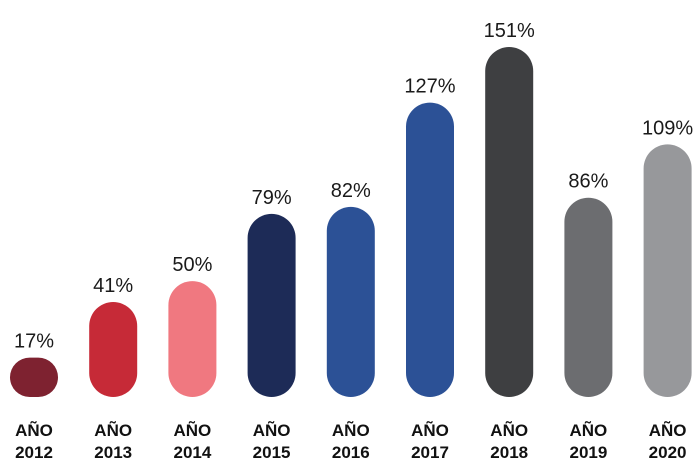 This screenshot has width=699, height=462. What do you see at coordinates (272, 452) in the screenshot?
I see `category-label-year-2015: 2015` at bounding box center [272, 452].